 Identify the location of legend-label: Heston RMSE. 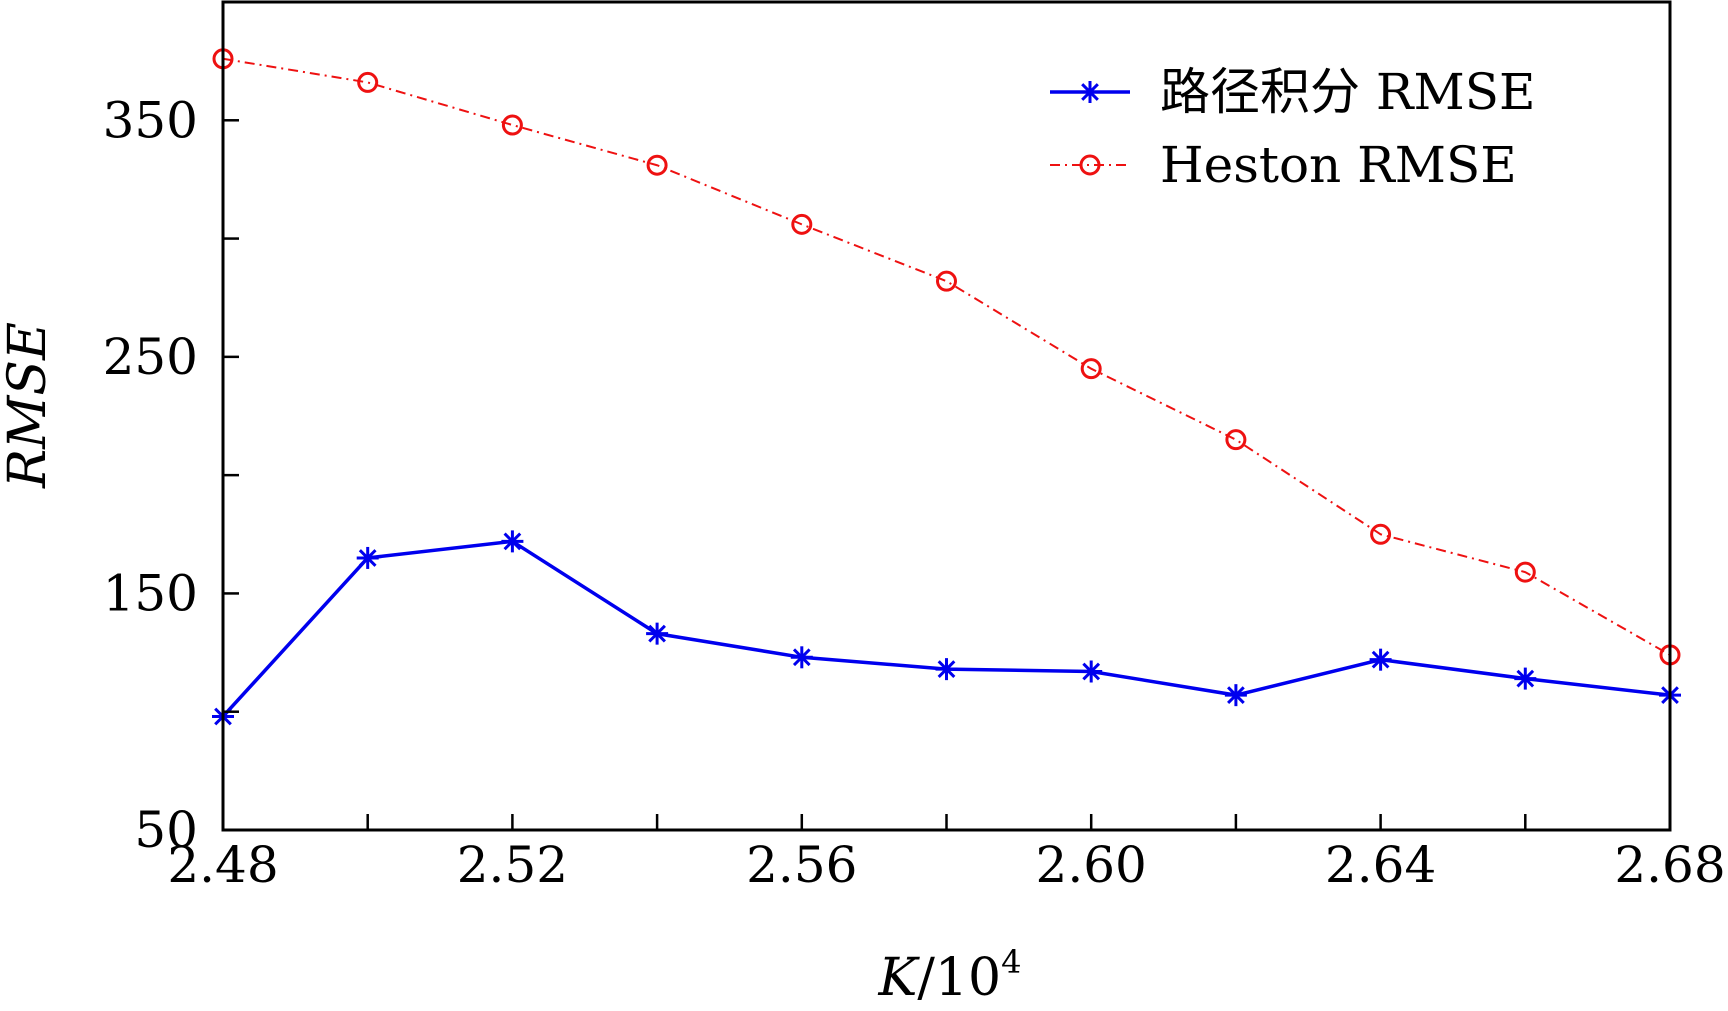
(1338, 165).